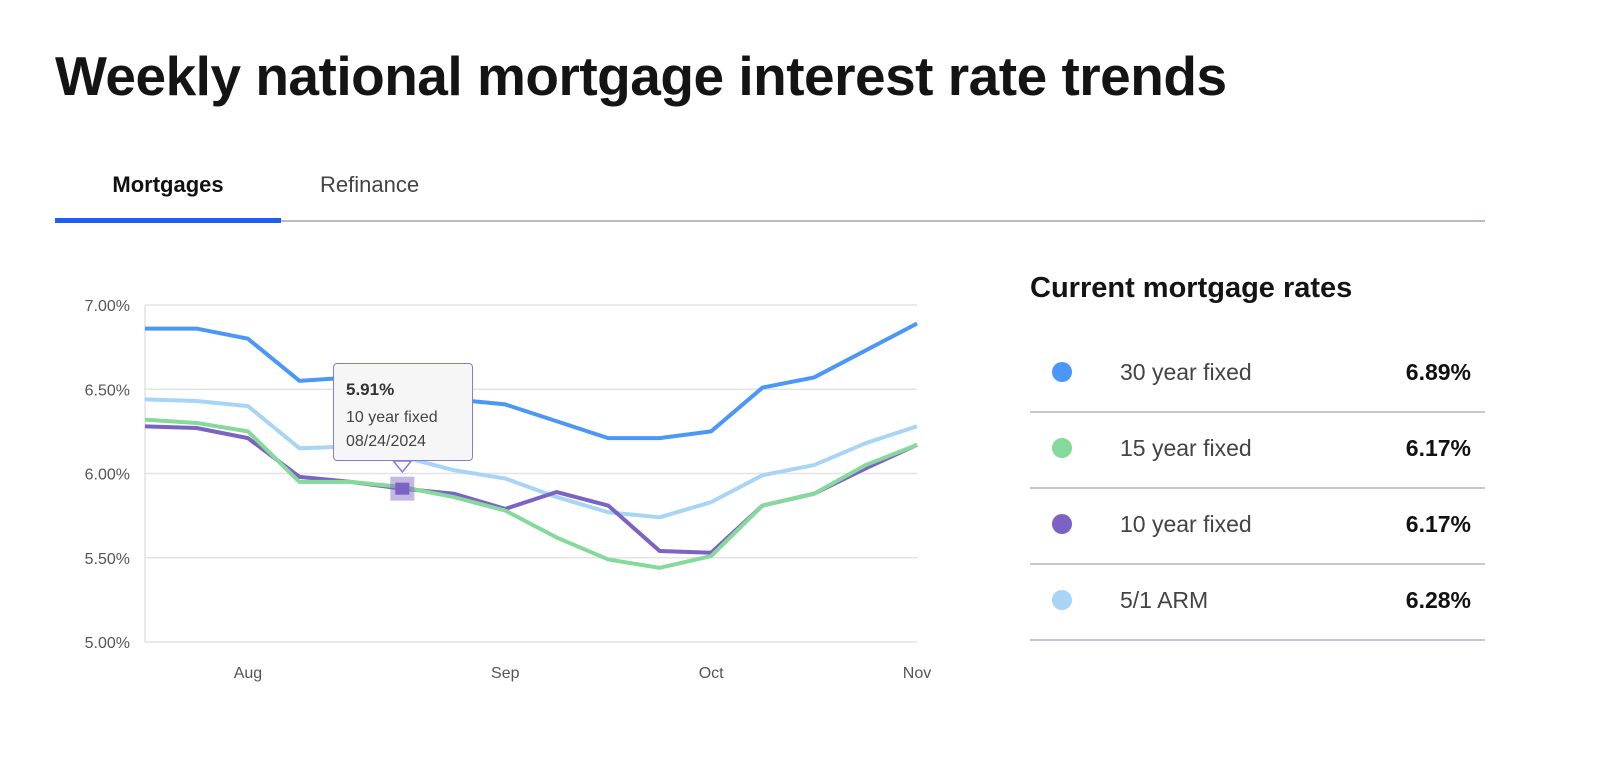  I want to click on rate-value: 6.89%, so click(1438, 372).